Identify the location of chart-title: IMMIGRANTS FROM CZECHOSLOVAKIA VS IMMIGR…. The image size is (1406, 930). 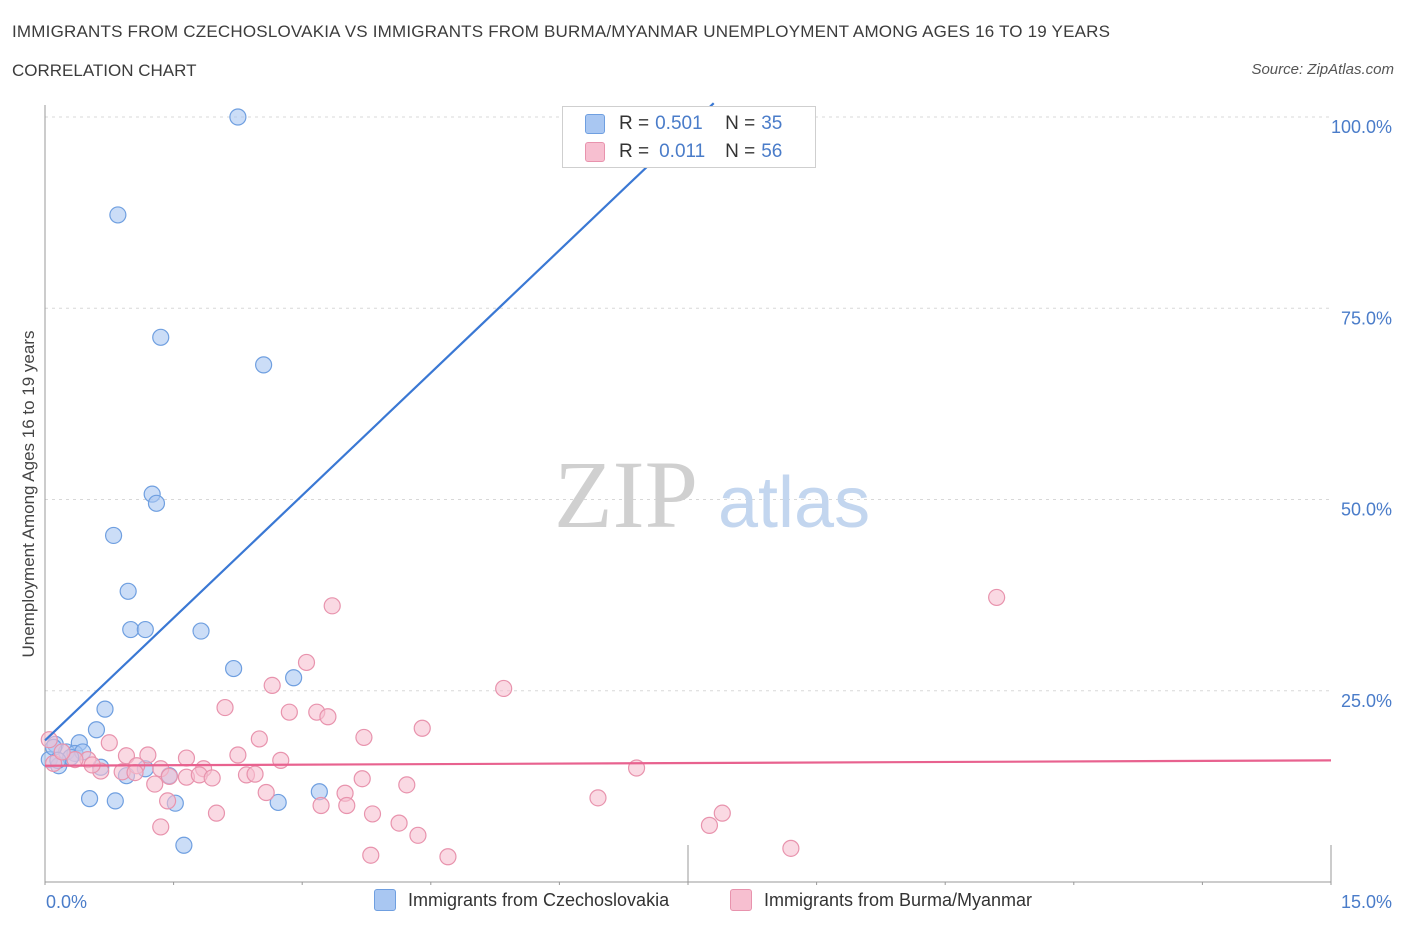
(561, 31).